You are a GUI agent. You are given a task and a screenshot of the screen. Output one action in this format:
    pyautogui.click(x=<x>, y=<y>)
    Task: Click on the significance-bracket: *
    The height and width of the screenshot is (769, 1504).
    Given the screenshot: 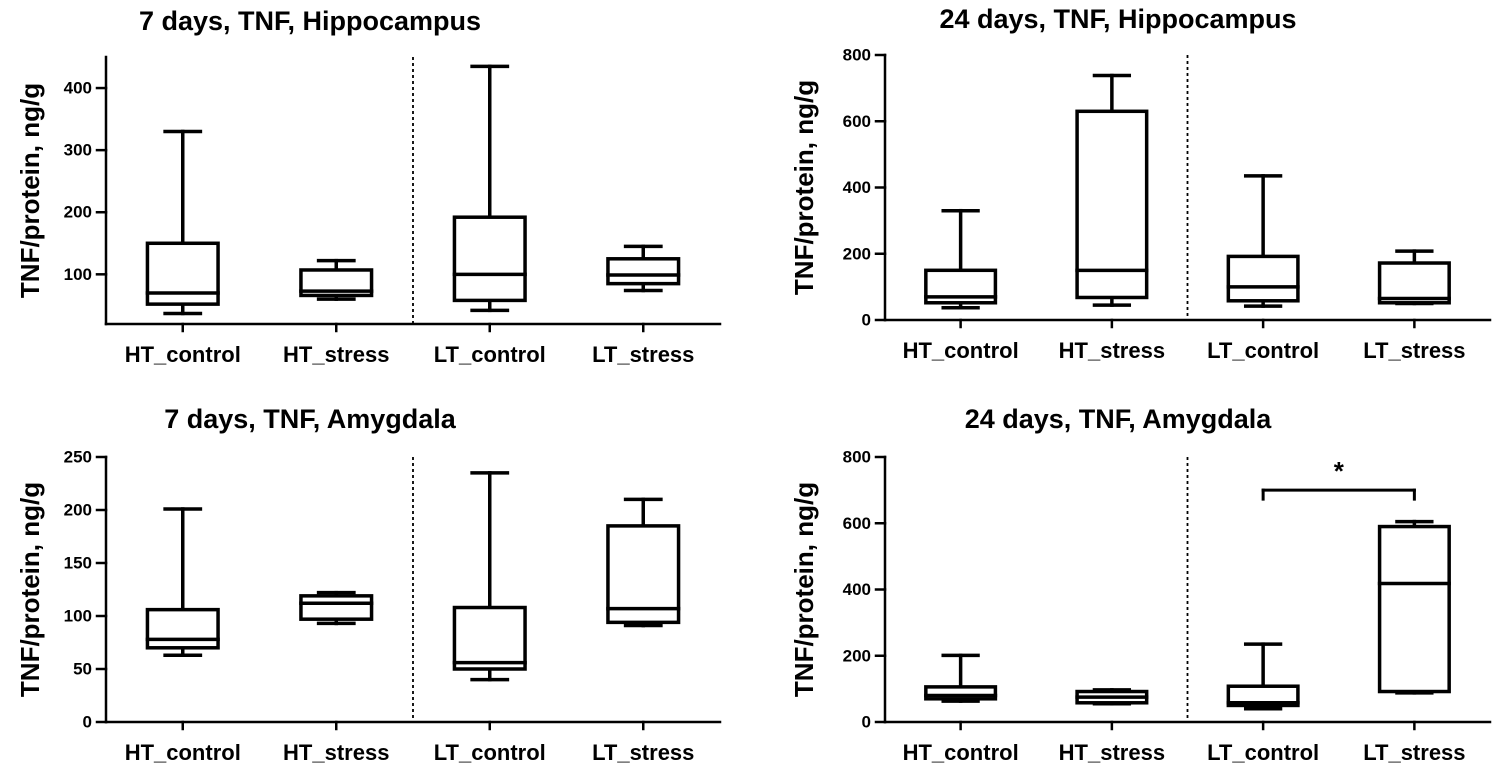 What is the action you would take?
    pyautogui.click(x=1338, y=478)
    